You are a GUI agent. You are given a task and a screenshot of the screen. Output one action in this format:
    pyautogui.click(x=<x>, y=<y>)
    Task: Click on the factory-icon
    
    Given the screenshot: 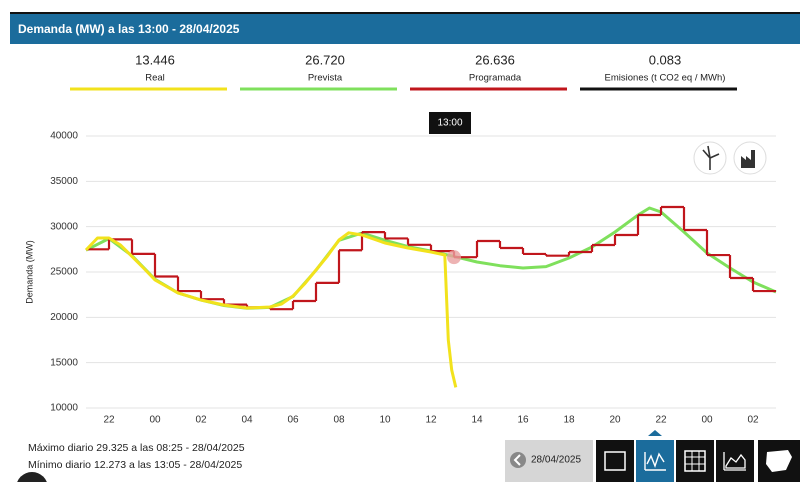 What is the action you would take?
    pyautogui.click(x=748, y=159)
    